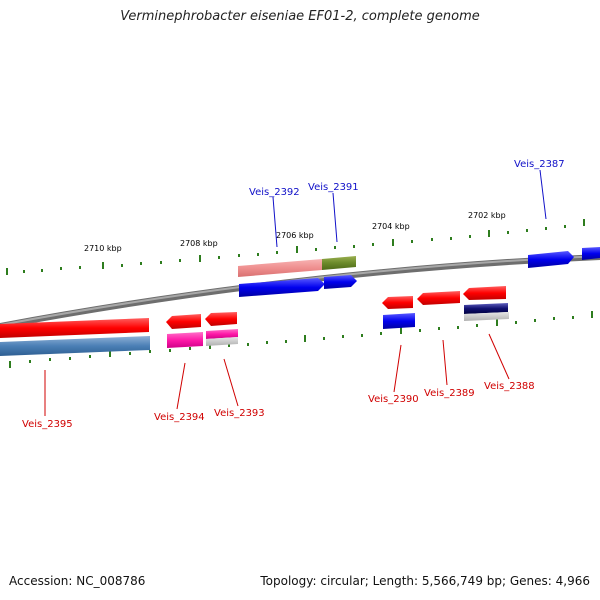  Describe the element at coordinates (391, 226) in the screenshot. I see `scale-label-2704: 2704 kbp` at that location.